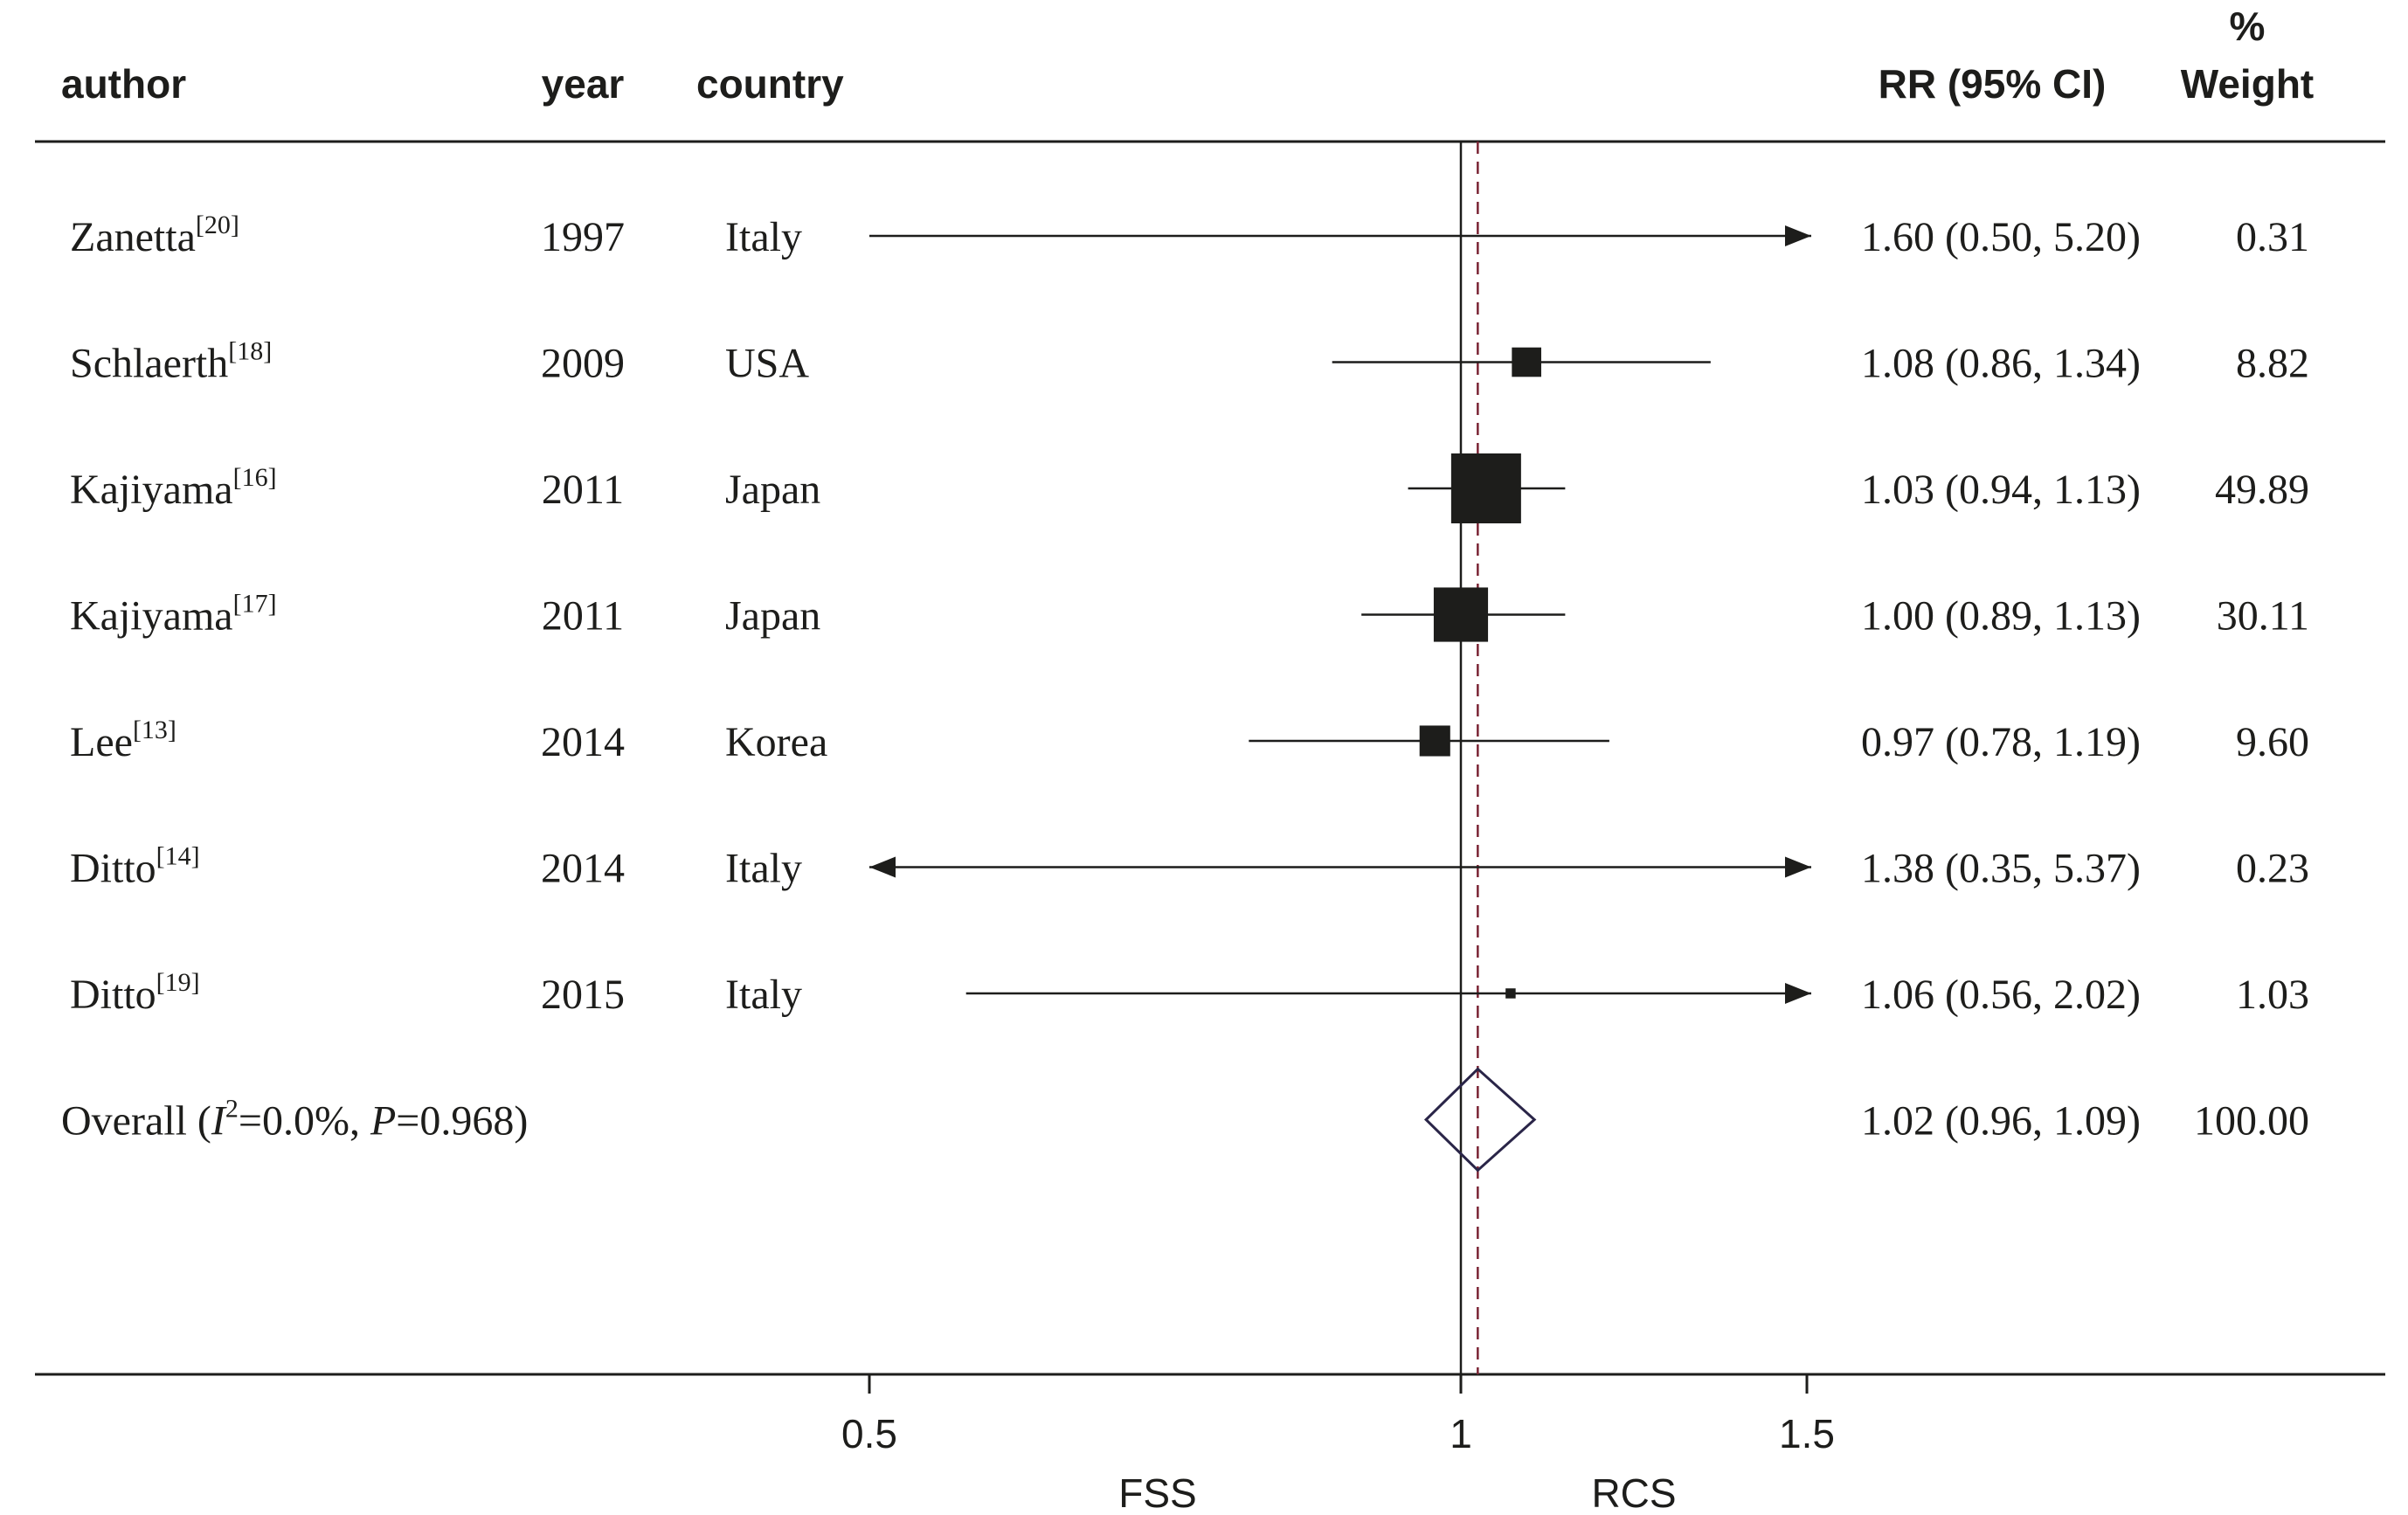  I want to click on header-weight: Weight, so click(2247, 84).